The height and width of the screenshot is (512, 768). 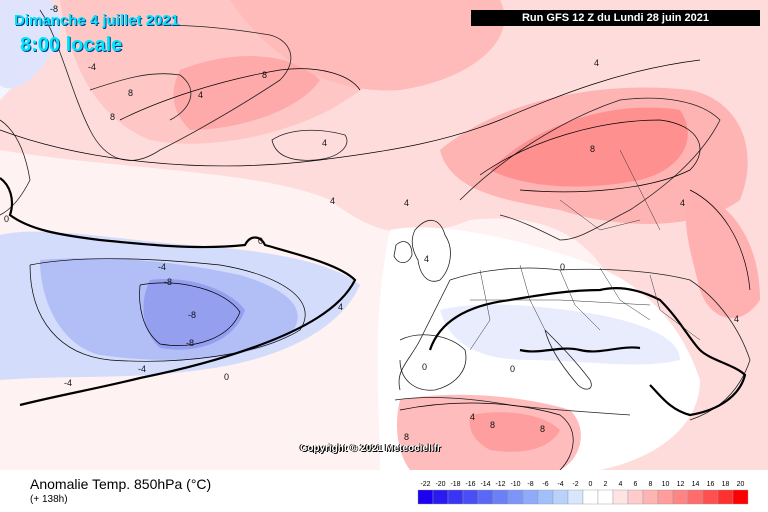 I want to click on legend-tick-label: -20, so click(x=440, y=484).